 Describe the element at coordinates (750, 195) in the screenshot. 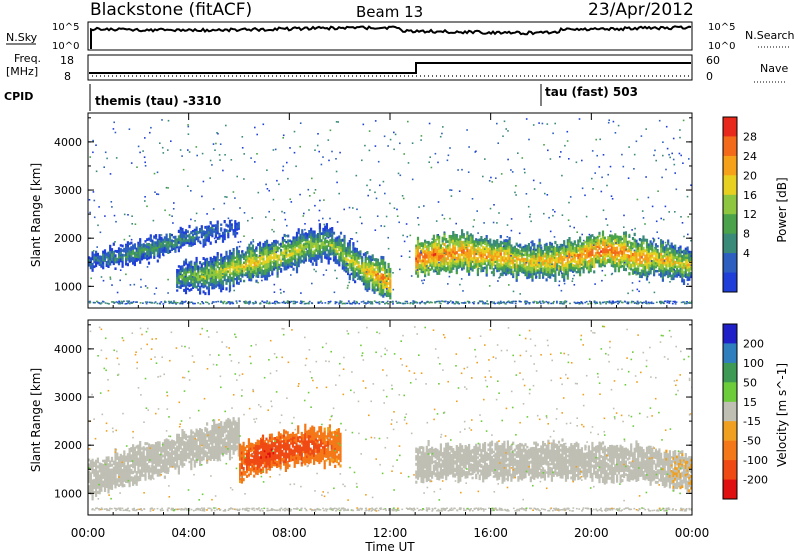

I see `colorbar-tick-label: 16` at that location.